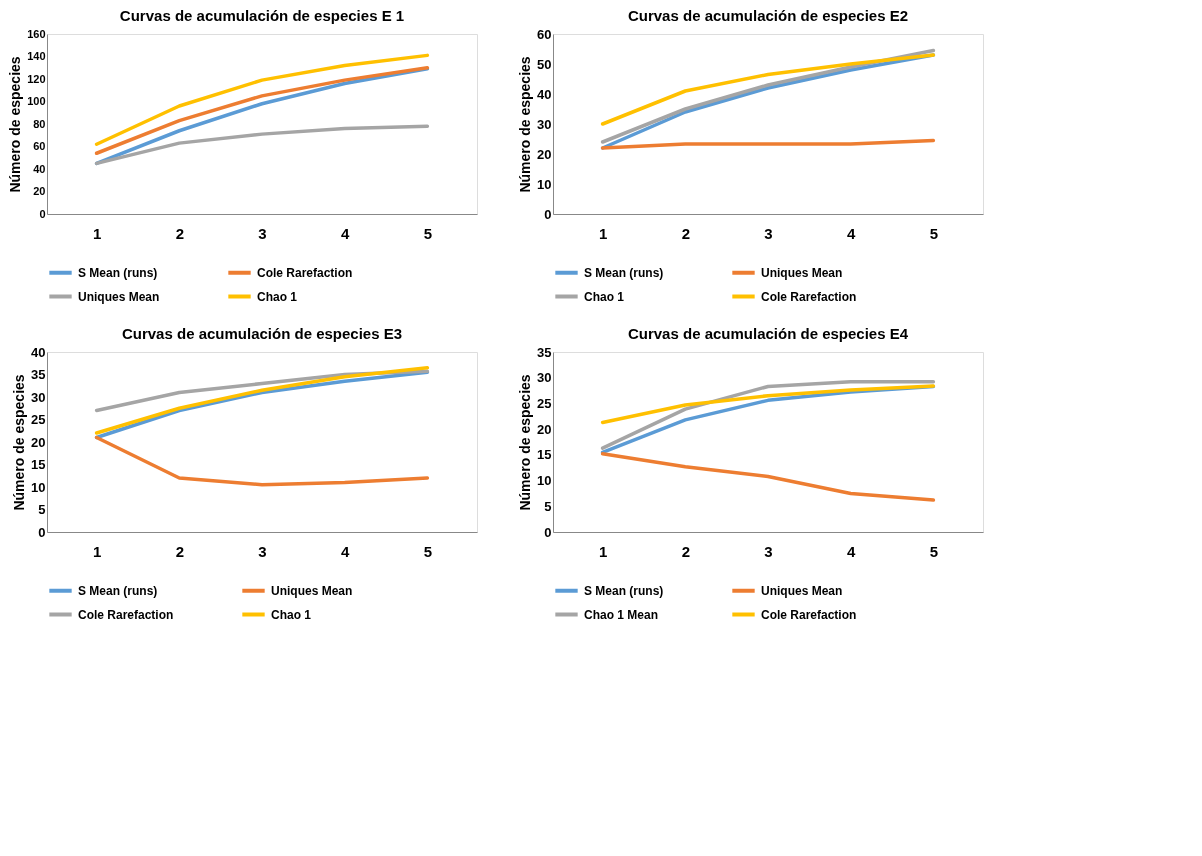 The height and width of the screenshot is (856, 1202). Describe the element at coordinates (36, 78) in the screenshot. I see `y-tick-label: 120` at that location.